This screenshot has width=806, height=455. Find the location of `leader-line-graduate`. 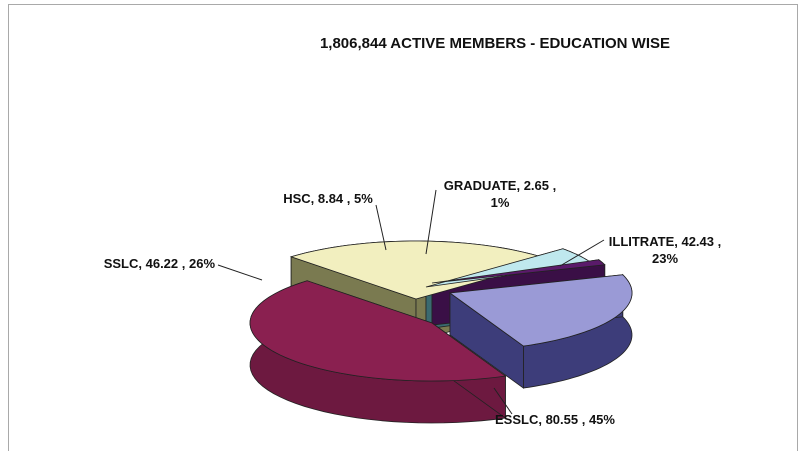

leader-line-graduate is located at coordinates (431, 222).